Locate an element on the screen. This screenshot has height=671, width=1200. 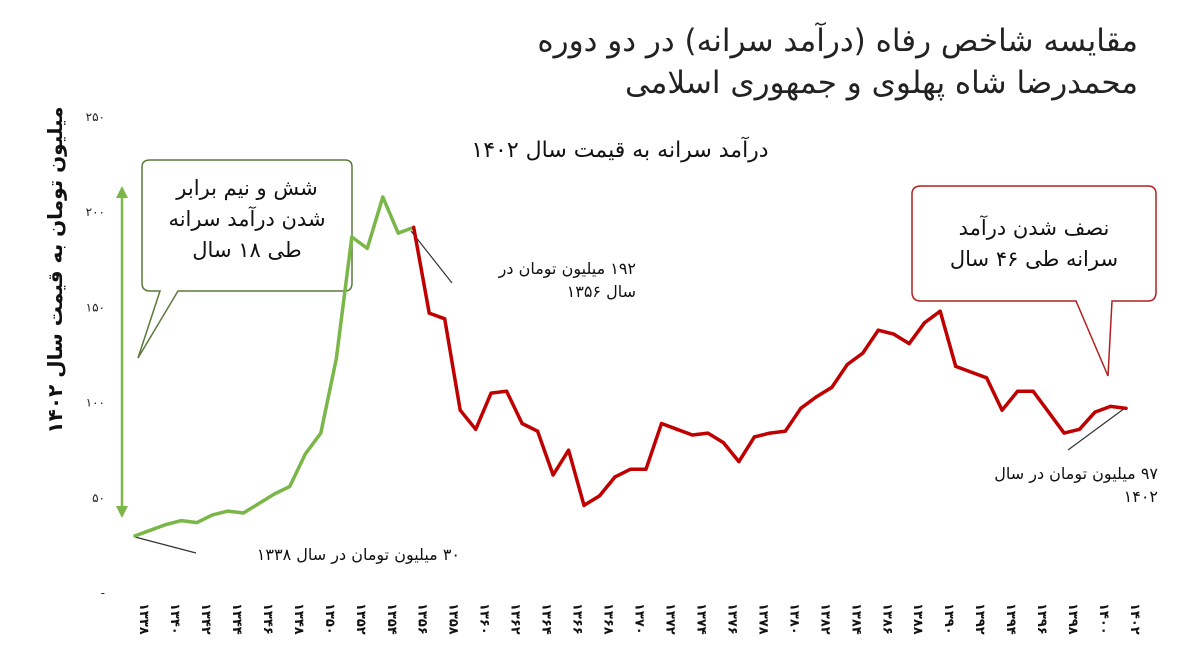
x-tick-label: ۱۳۸۰ is located at coordinates (793, 619).